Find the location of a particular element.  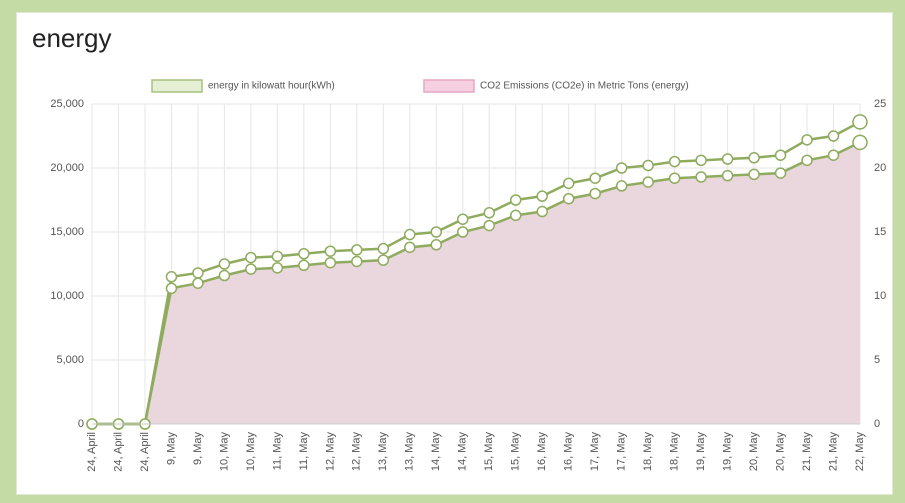

y2-tick-label: 15 is located at coordinates (880, 232).